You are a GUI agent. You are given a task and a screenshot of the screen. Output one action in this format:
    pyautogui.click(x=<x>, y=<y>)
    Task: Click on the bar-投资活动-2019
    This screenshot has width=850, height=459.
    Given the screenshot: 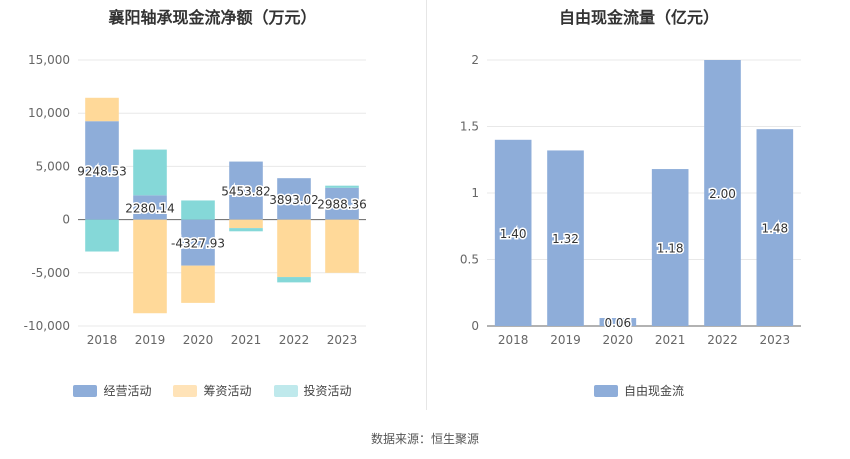 What is the action you would take?
    pyautogui.click(x=150, y=172)
    